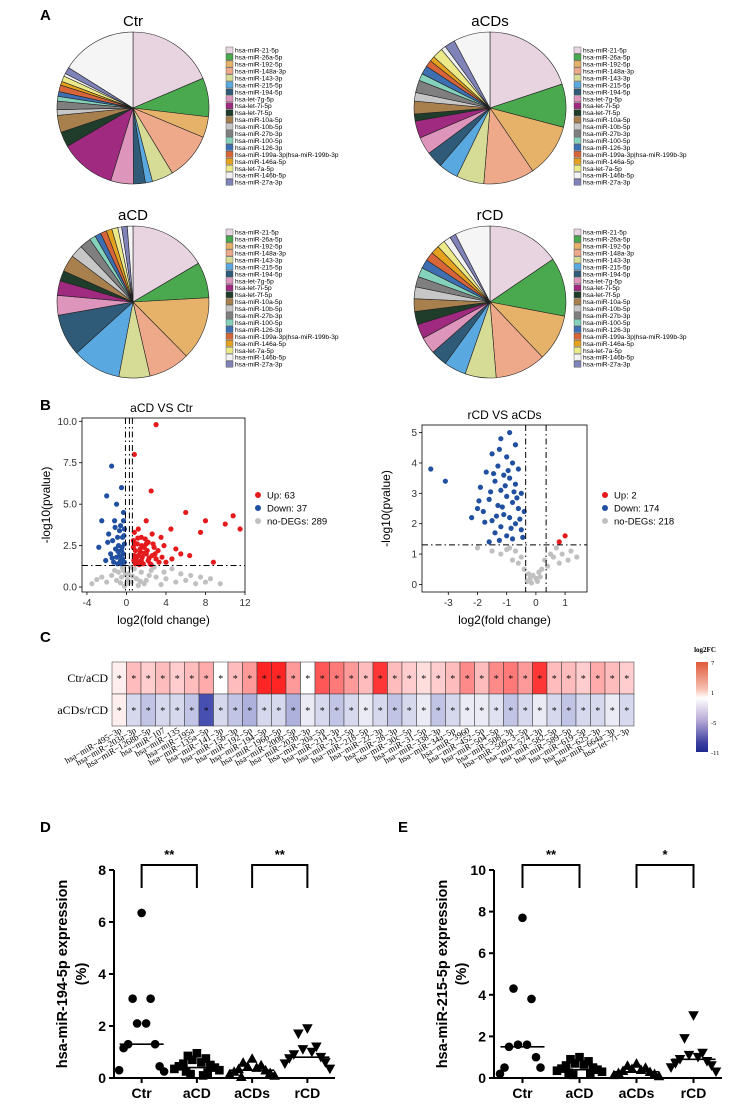  I want to click on panel-label-b: B, so click(45, 405).